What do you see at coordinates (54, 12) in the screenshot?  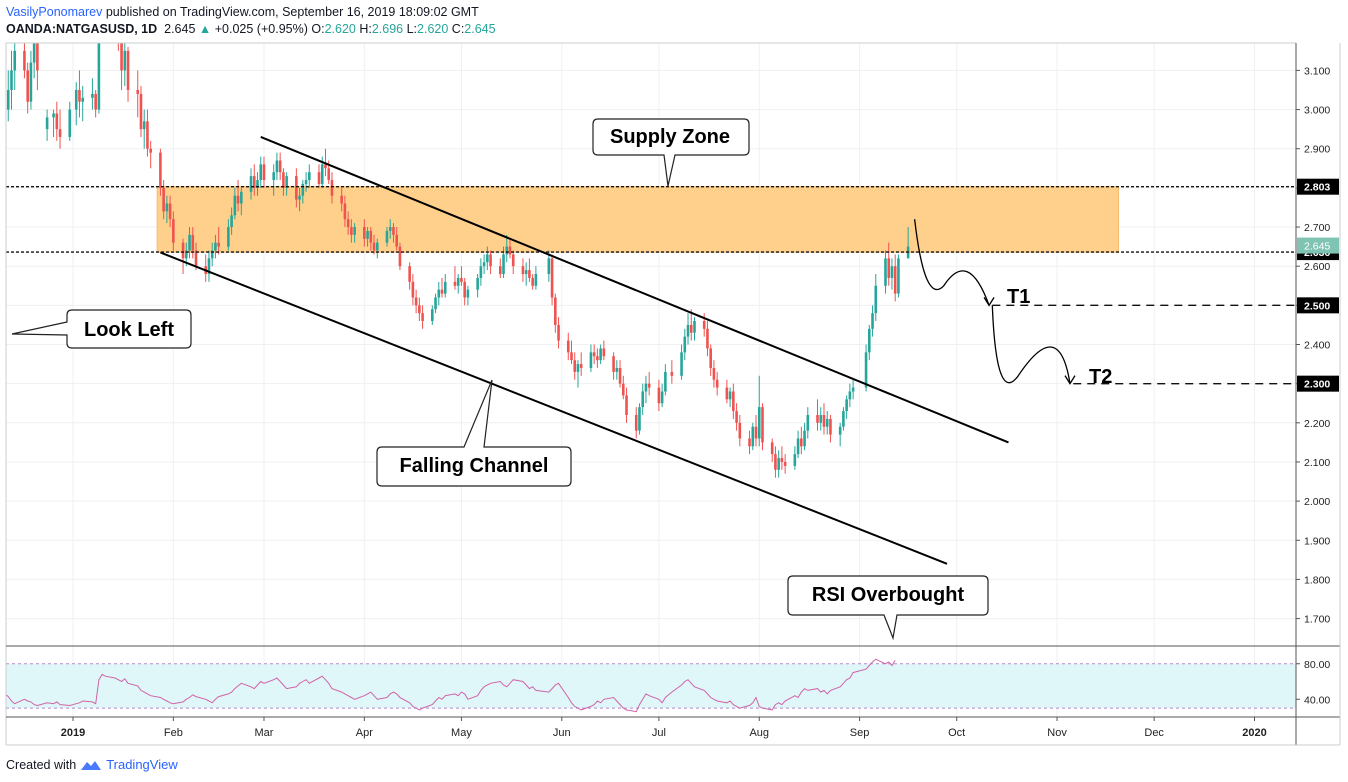 I see `author-link: VasilyPonomarev` at bounding box center [54, 12].